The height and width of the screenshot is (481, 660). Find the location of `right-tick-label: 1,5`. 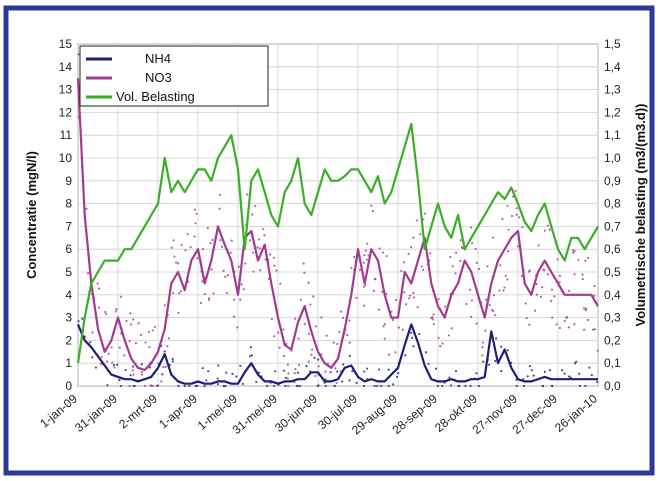

right-tick-label: 1,5 is located at coordinates (612, 44).